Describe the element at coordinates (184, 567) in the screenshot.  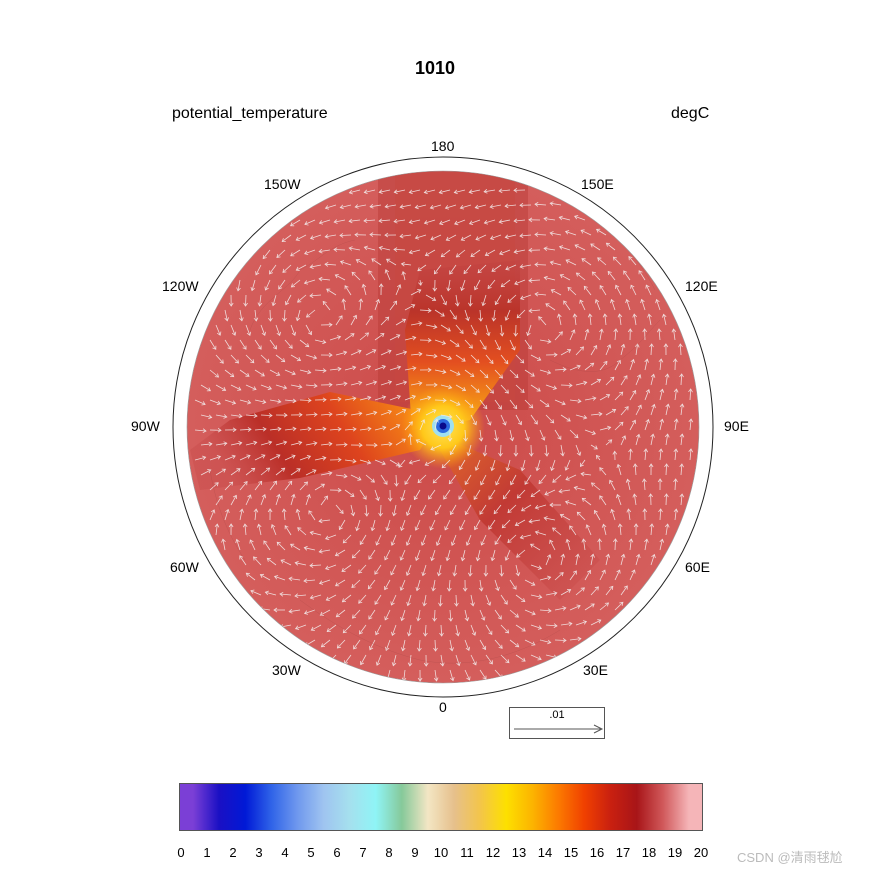
I see `lon-label-60w: 60W` at that location.